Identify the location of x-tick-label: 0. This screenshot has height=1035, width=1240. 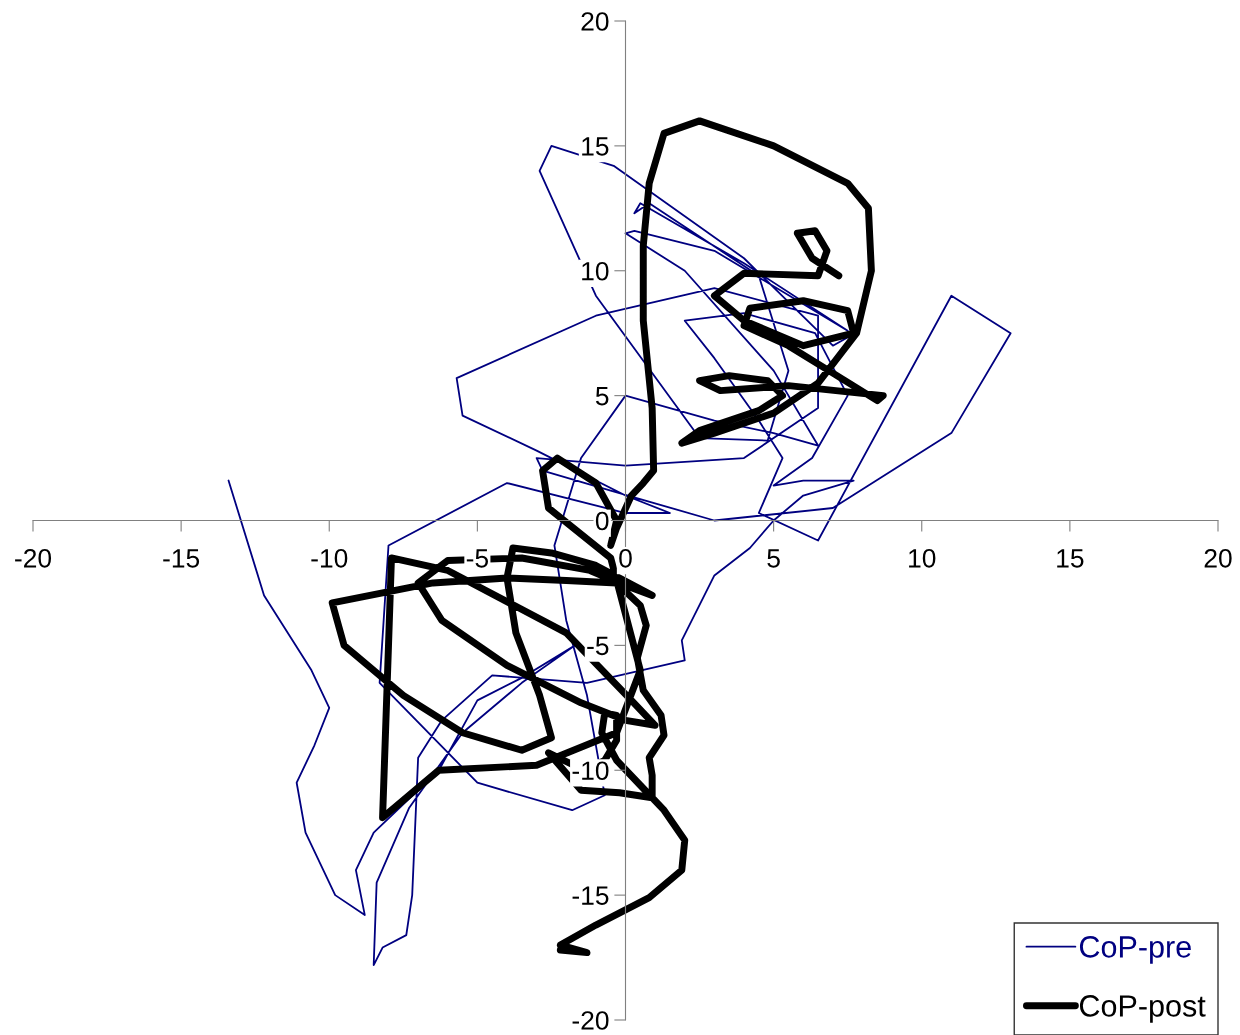
(625, 558).